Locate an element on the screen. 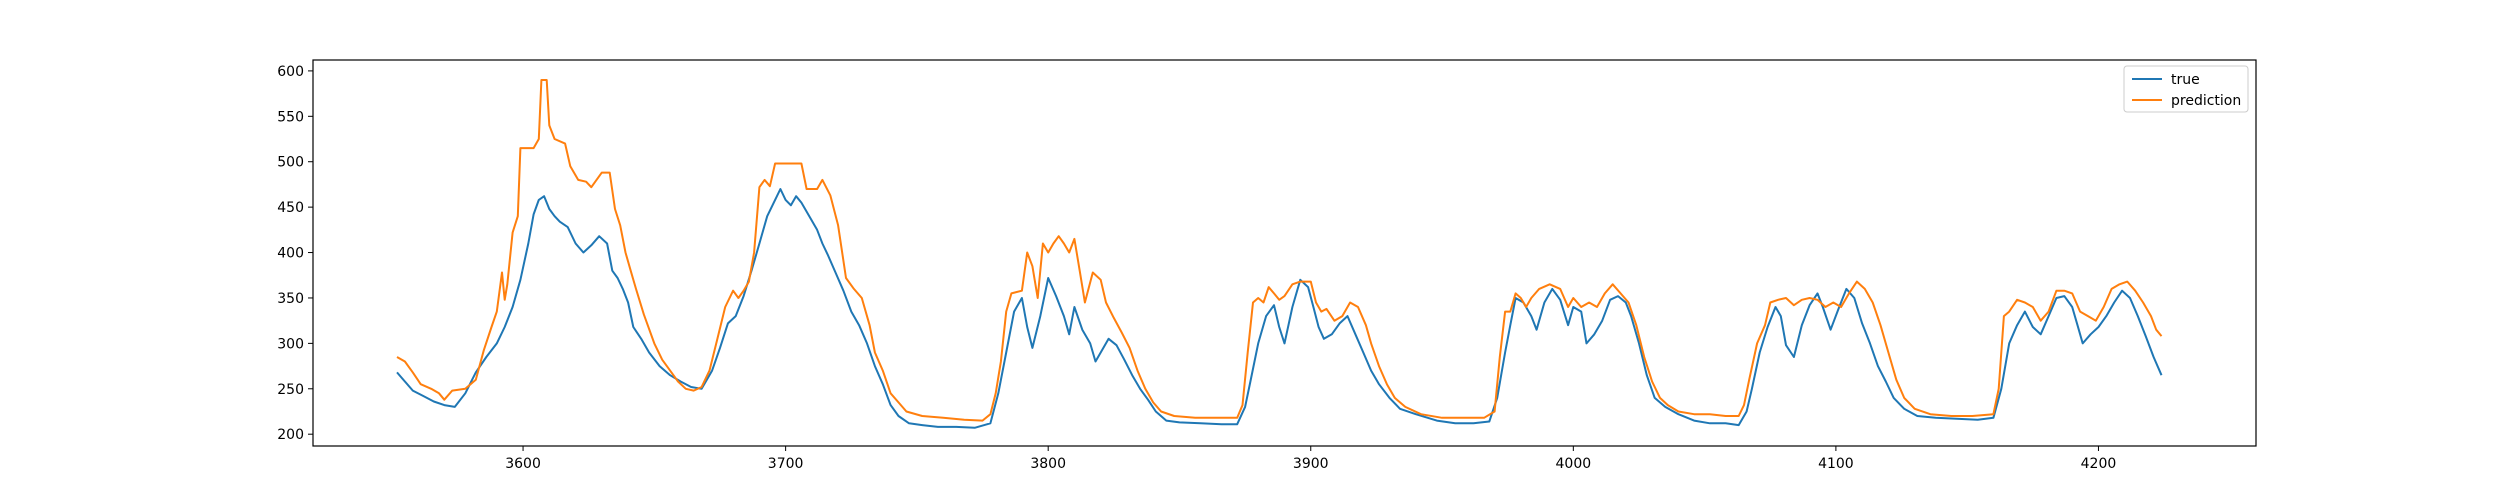 This screenshot has width=2500, height=500. x-tick-label: 4100 is located at coordinates (1836, 464).